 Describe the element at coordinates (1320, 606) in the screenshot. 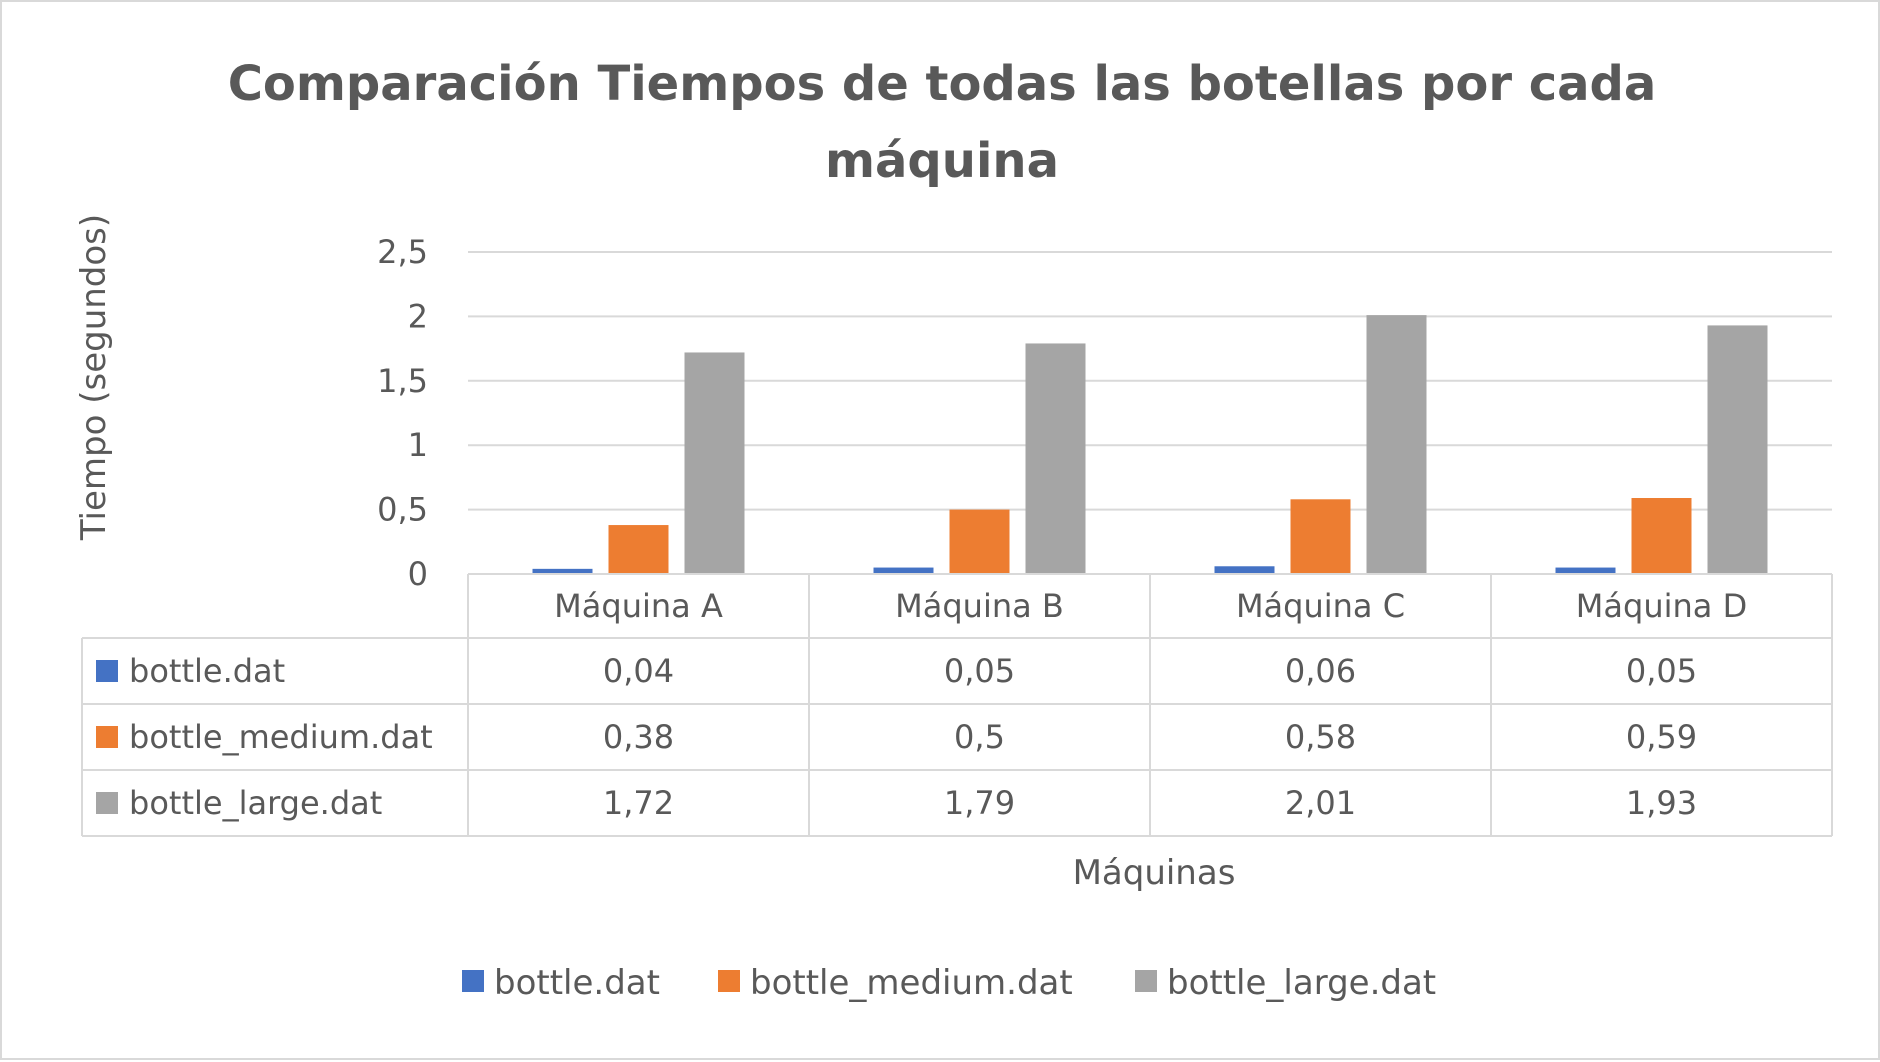

I see `category-label: Máquina C` at that location.